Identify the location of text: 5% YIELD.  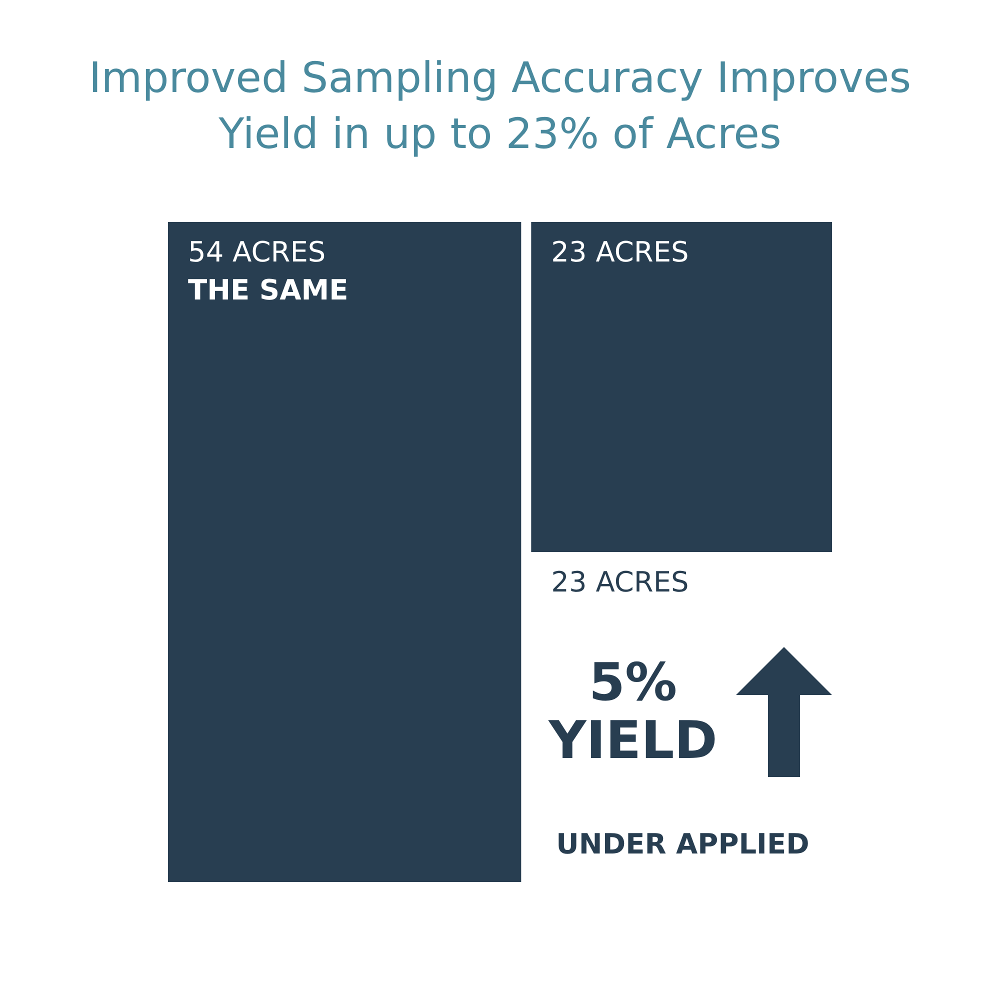
(633, 712).